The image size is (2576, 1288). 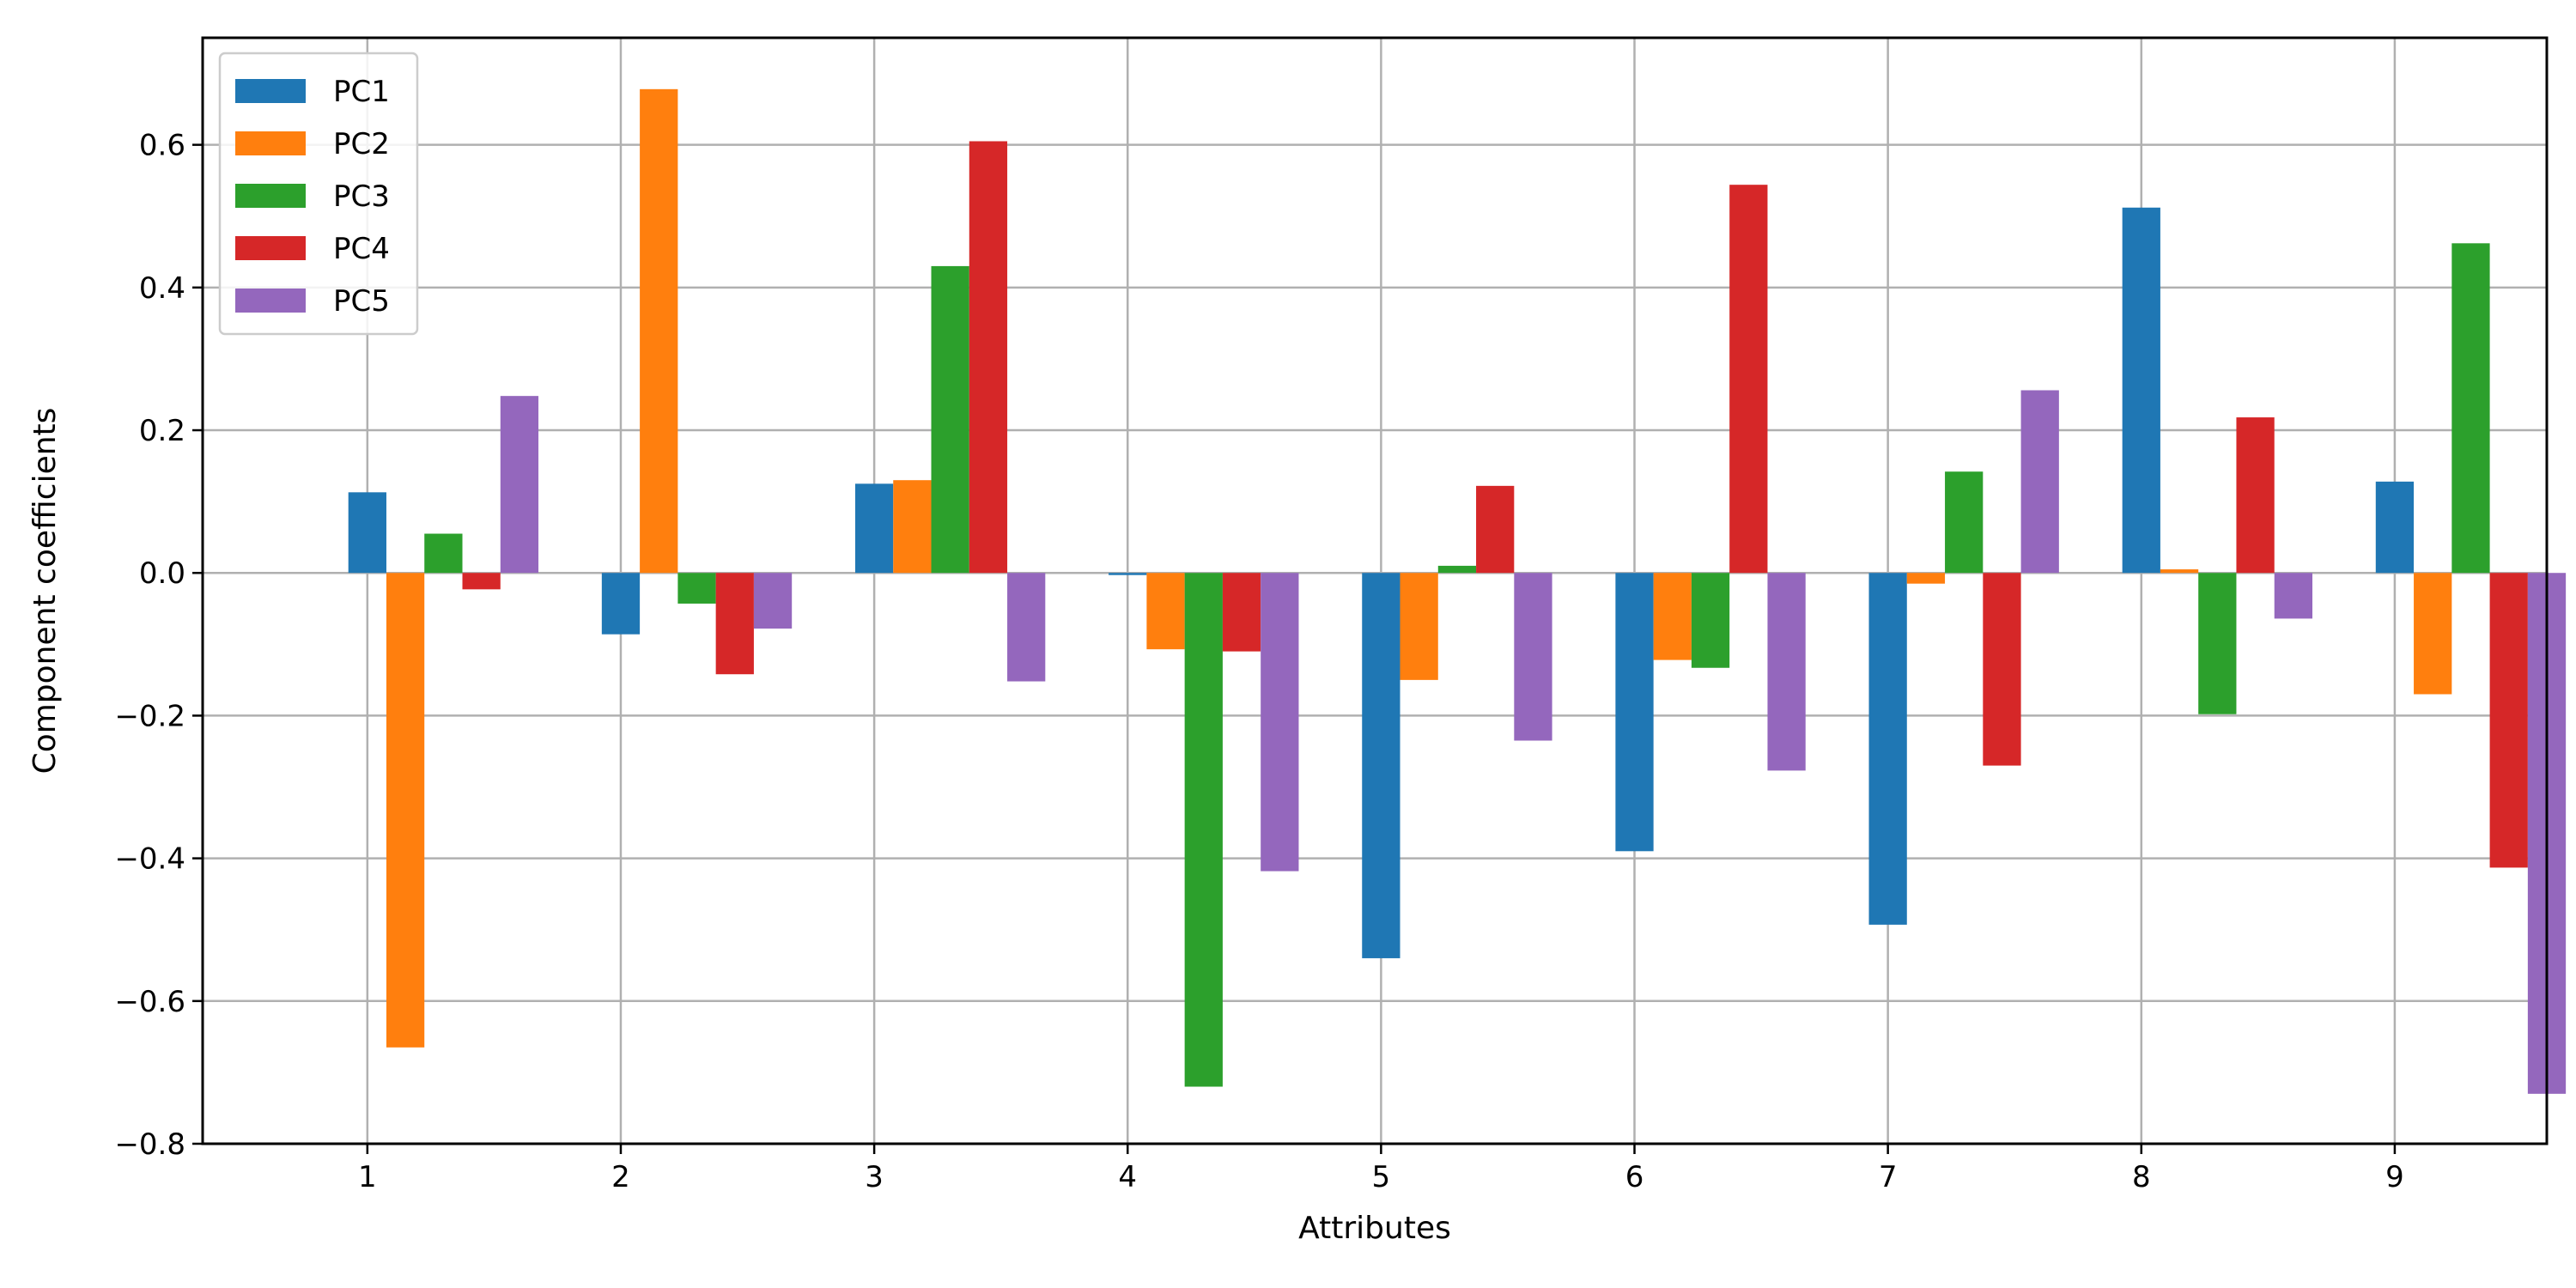 I want to click on x-tick-label: 7, so click(x=1888, y=1177).